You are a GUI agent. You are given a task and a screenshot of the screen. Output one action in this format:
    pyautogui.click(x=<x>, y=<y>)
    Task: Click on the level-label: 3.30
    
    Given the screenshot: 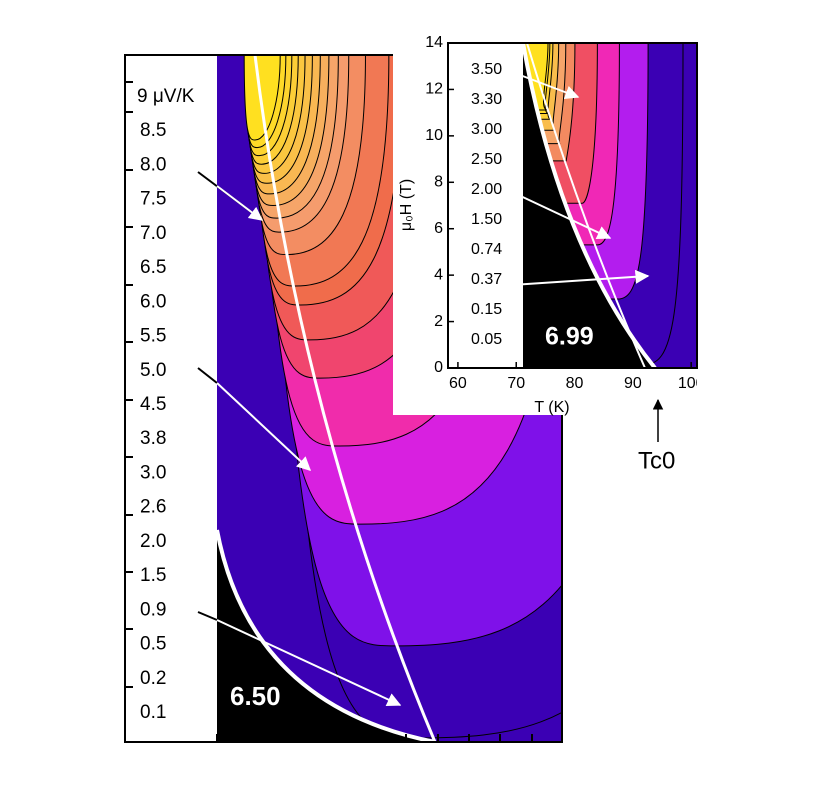 What is the action you would take?
    pyautogui.click(x=486, y=99)
    